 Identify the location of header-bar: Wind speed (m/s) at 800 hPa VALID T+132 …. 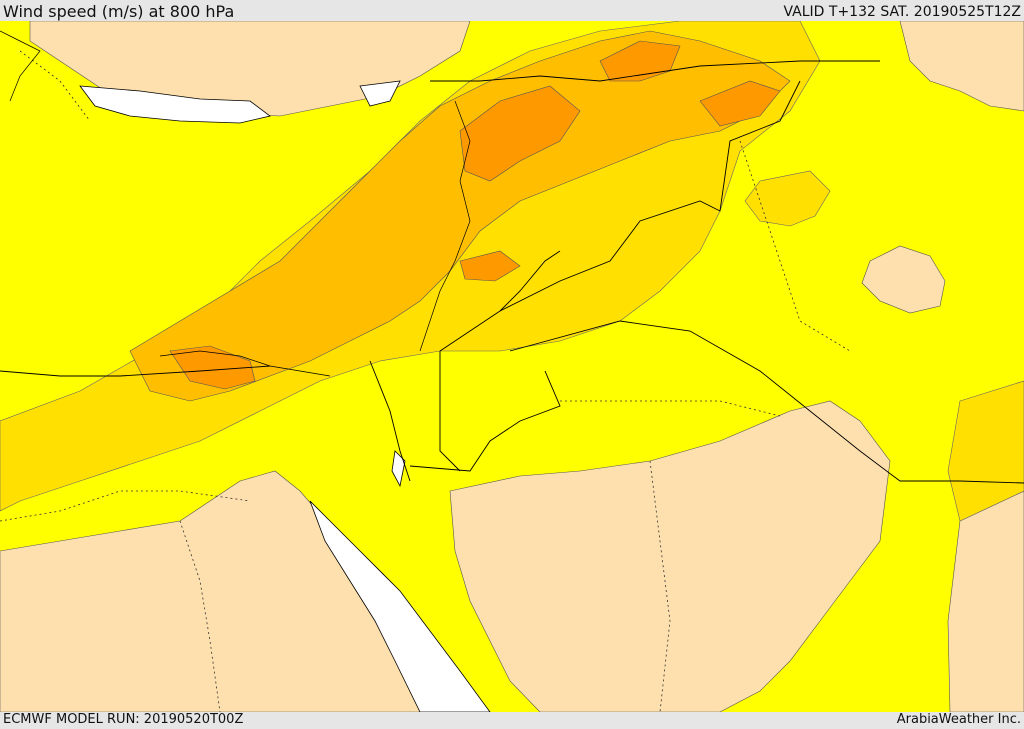
(512, 10).